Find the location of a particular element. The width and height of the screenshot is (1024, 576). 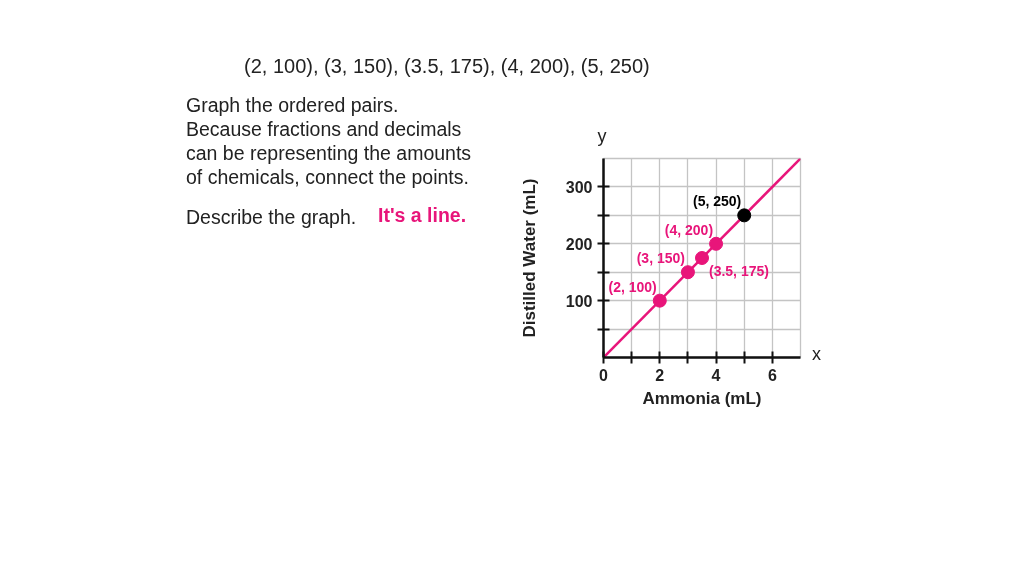

x-axis-title: Ammonia (mL) is located at coordinates (702, 398).